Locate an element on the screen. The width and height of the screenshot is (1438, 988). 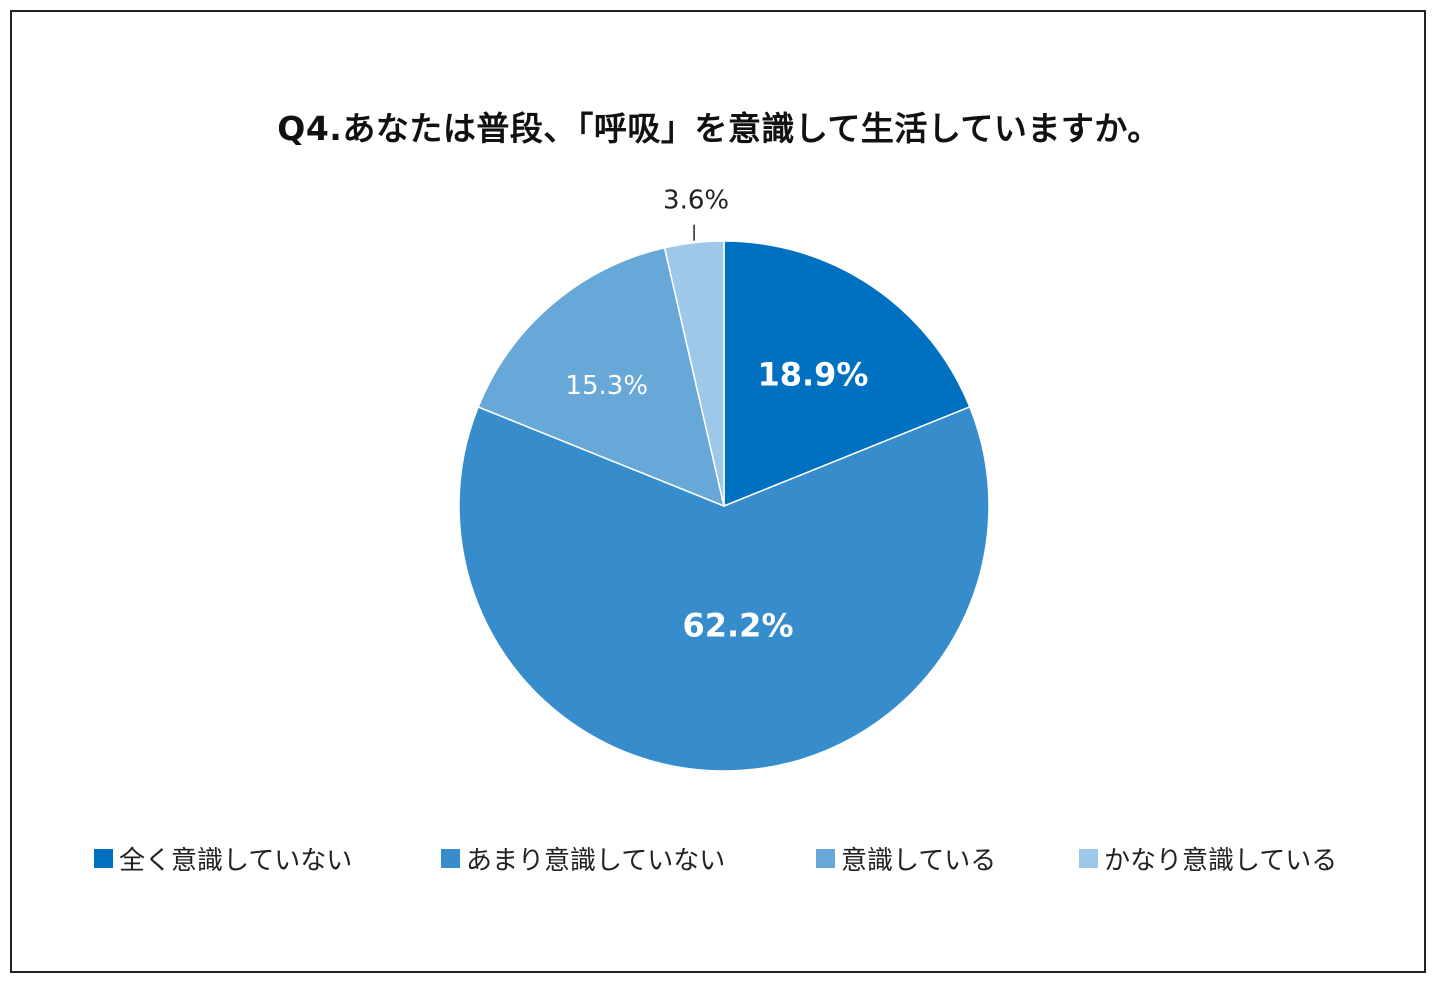
legend-label-2: 意識している is located at coordinates (919, 860).